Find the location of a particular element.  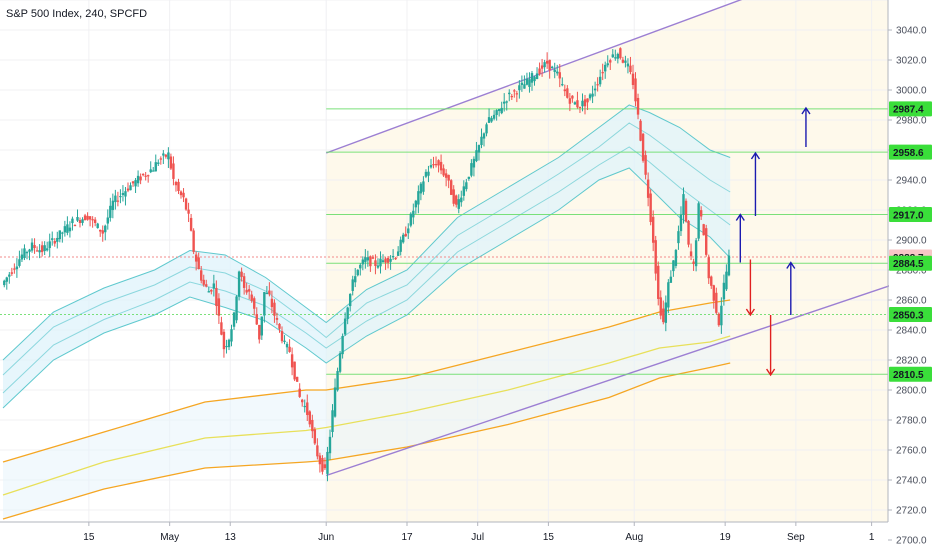

y-tick-label: 2900.0 is located at coordinates (911, 241).